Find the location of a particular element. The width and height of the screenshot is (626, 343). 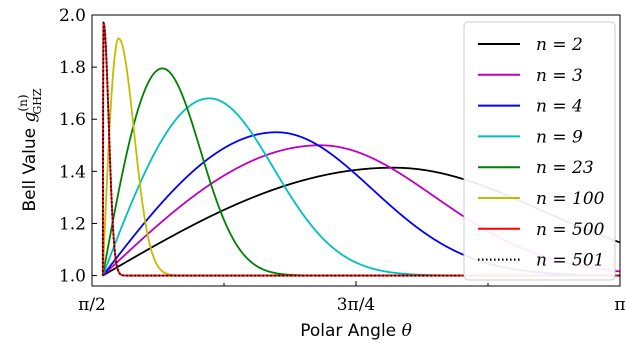

x-tick-label: 3π/4 is located at coordinates (356, 305).